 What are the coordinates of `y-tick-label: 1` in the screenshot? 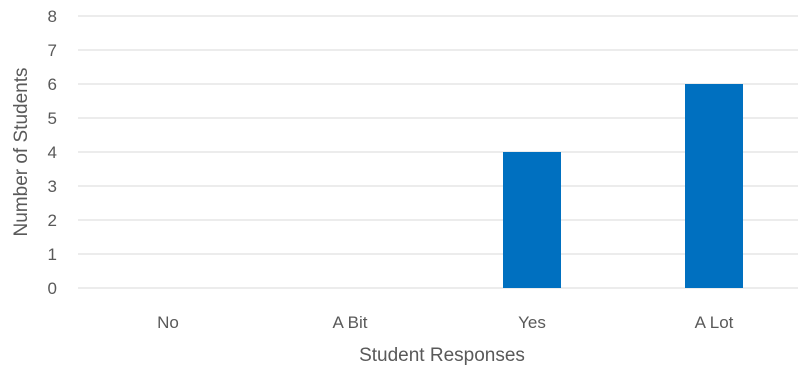 It's located at (52, 254).